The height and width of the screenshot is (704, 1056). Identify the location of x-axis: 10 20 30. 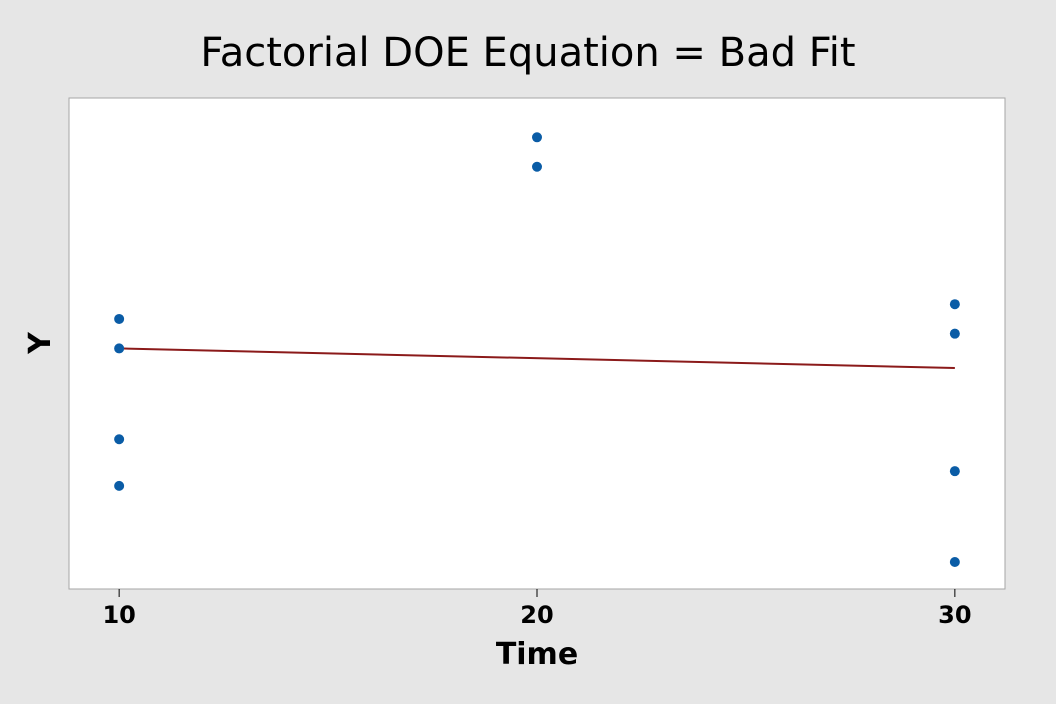
(537, 609).